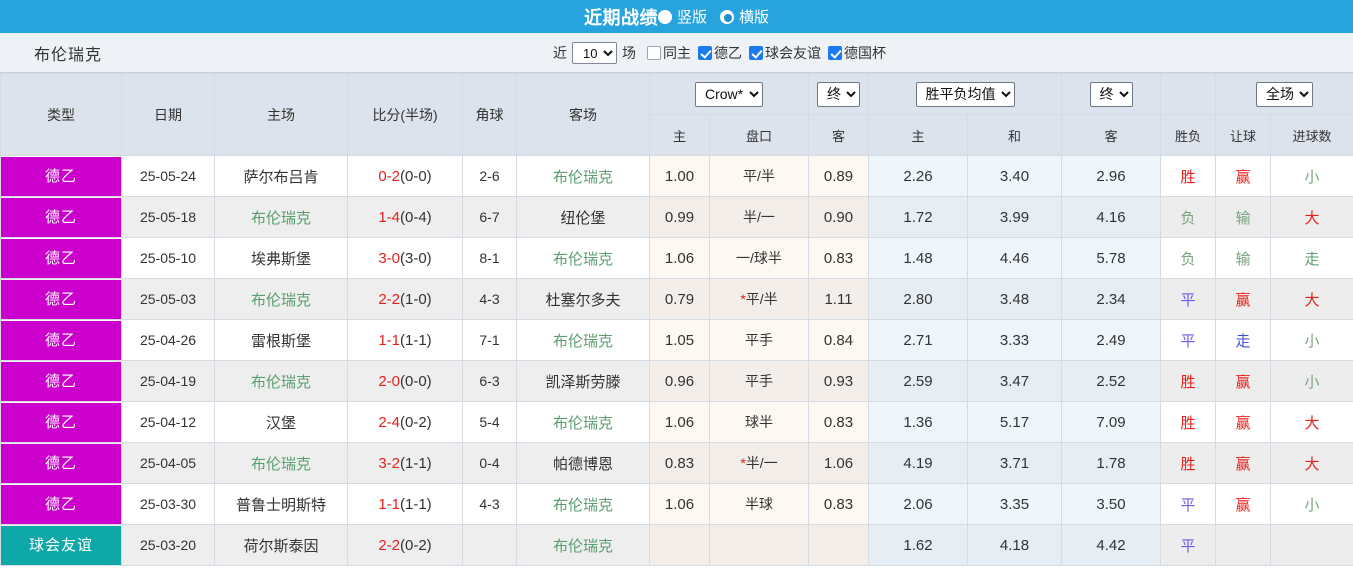 The height and width of the screenshot is (573, 1353). Describe the element at coordinates (1014, 299) in the screenshot. I see `cell-euro-draw: 3.48` at that location.